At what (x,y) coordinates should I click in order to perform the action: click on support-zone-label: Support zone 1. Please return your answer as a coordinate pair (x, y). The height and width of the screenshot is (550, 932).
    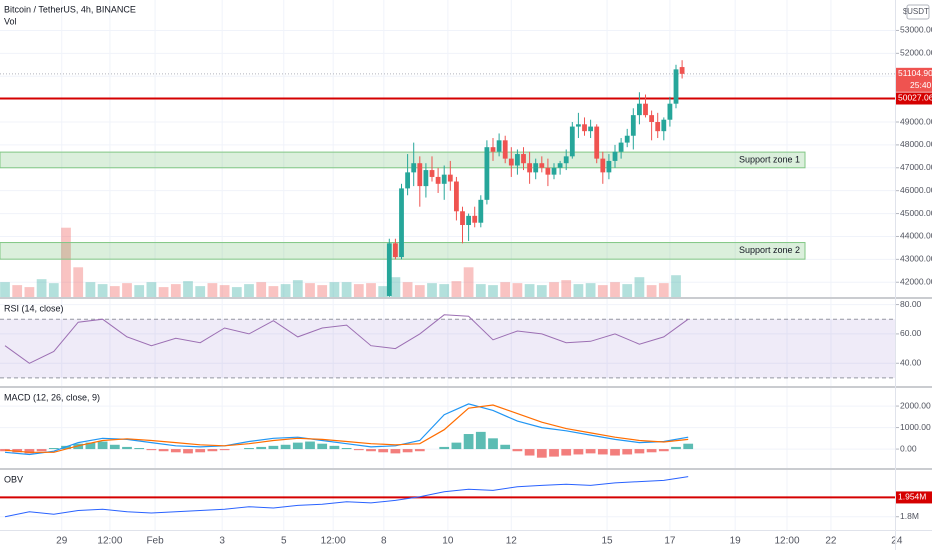
    Looking at the image, I should click on (769, 159).